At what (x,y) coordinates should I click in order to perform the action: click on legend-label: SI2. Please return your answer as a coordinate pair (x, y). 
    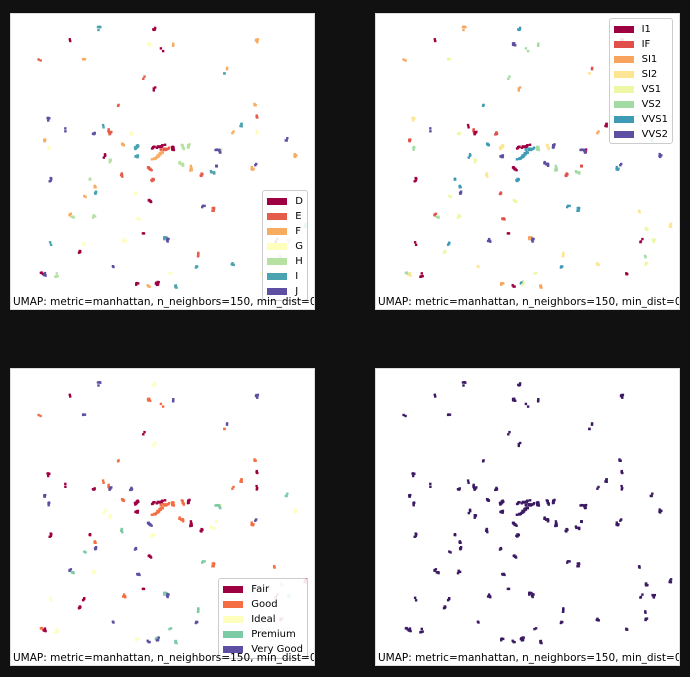
    Looking at the image, I should click on (649, 74).